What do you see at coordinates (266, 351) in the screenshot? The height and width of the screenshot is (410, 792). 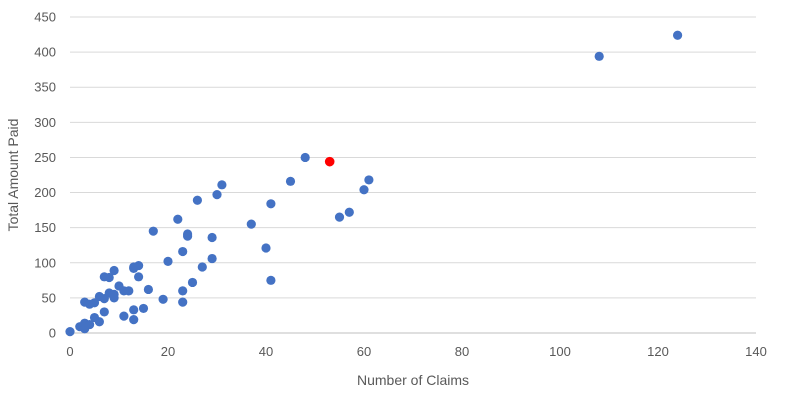 I see `x-tick-label: 40` at bounding box center [266, 351].